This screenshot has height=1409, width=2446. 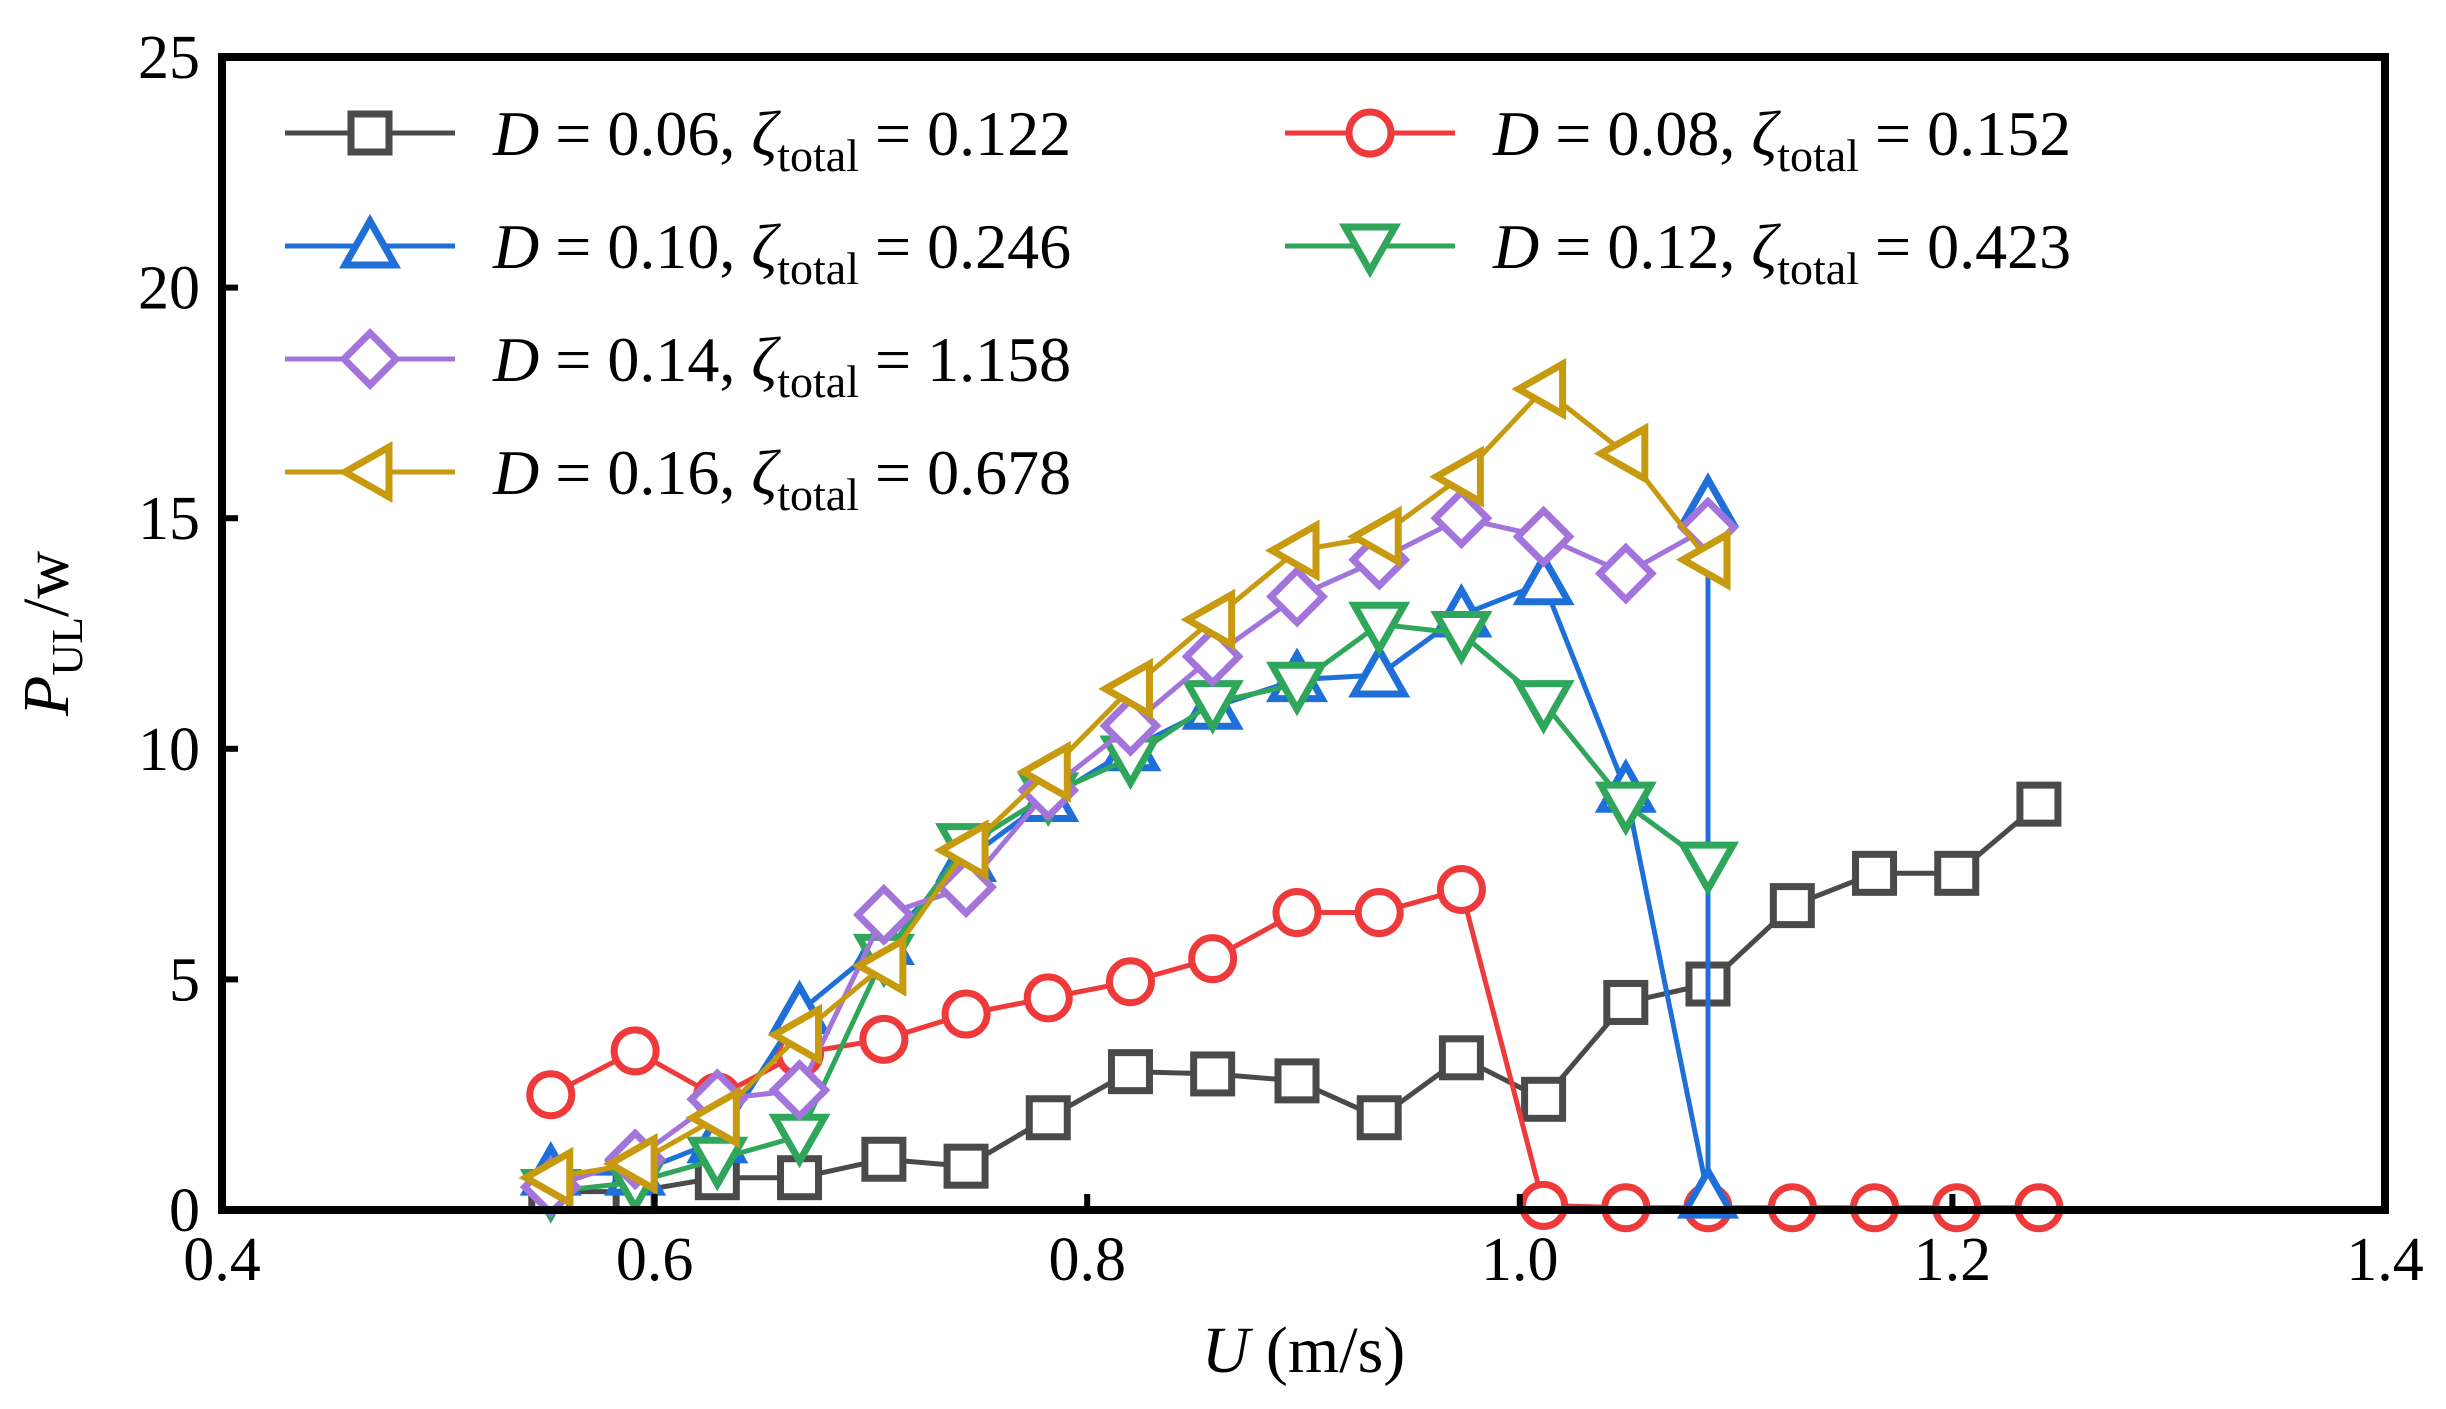 I want to click on legend-label-4: D = 0.14, ζtotal = 1.158, so click(x=781, y=365).